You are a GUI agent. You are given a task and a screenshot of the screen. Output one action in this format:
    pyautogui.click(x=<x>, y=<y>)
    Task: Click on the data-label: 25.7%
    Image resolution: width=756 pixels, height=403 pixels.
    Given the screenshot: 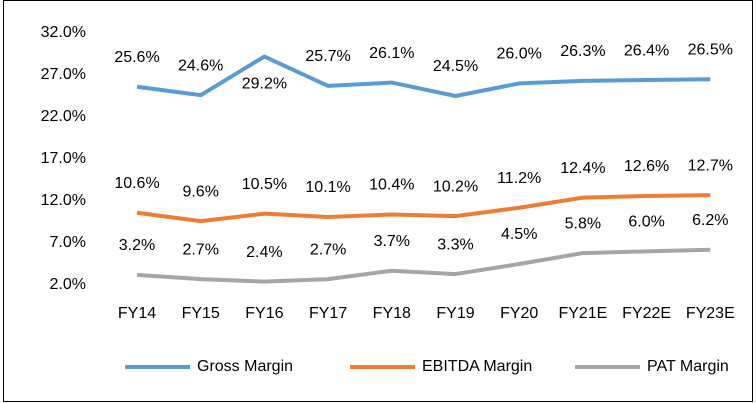 What is the action you would take?
    pyautogui.click(x=327, y=56)
    